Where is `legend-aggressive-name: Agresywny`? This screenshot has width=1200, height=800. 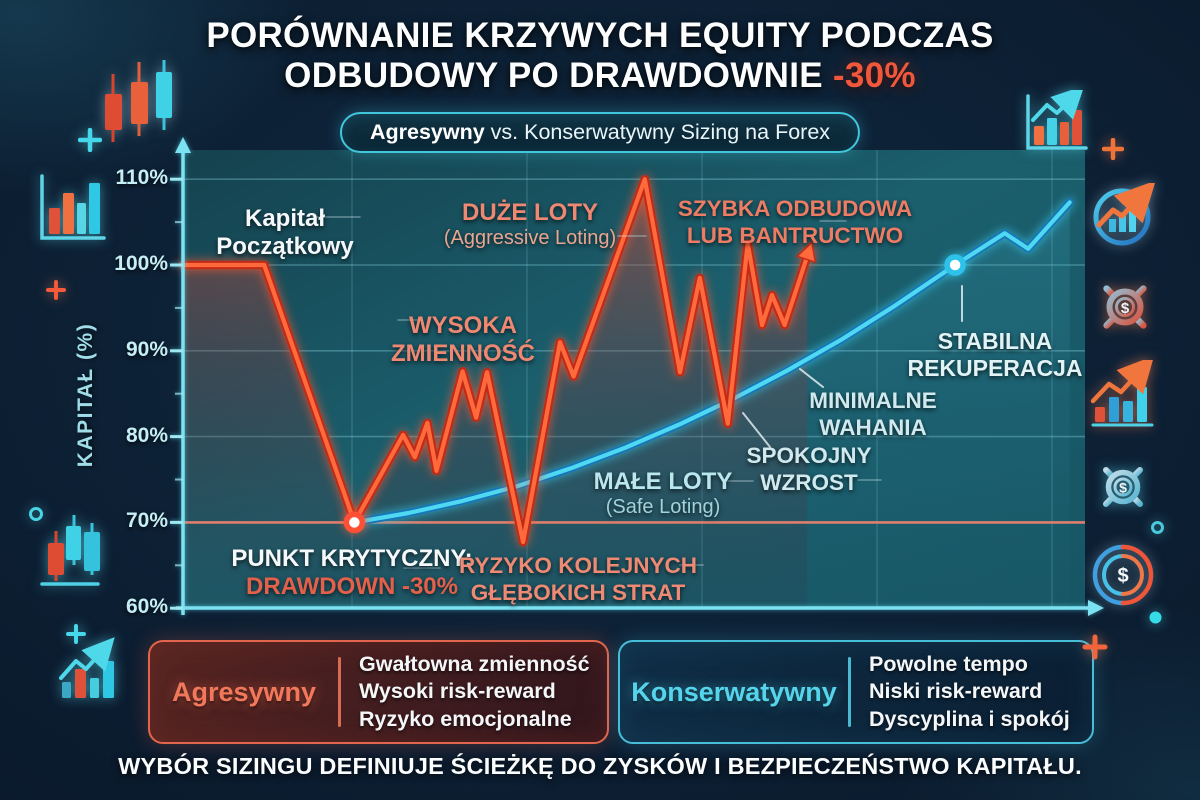
legend-aggressive-name: Agresywny is located at coordinates (244, 691).